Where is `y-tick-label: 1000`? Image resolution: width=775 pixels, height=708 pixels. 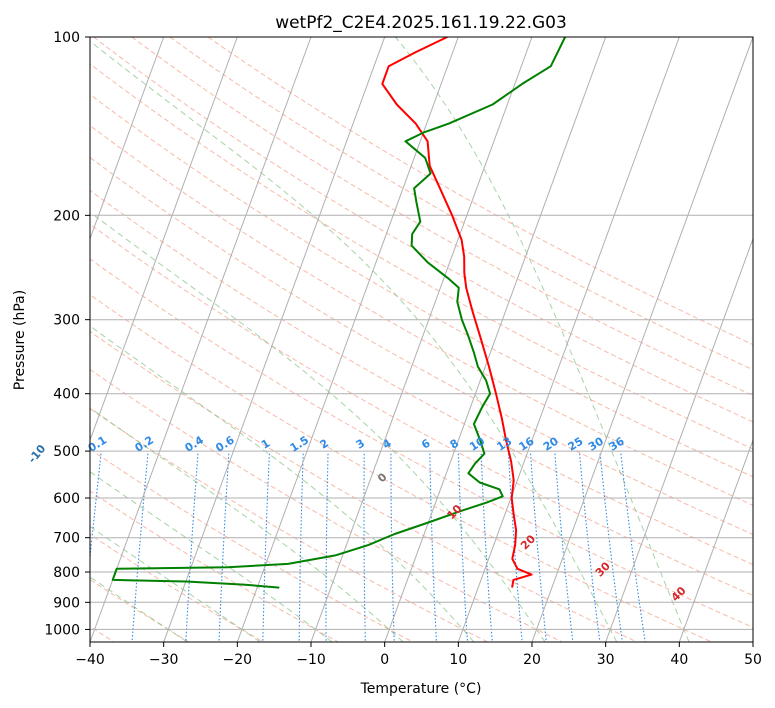
y-tick-label: 1000 is located at coordinates (62, 630).